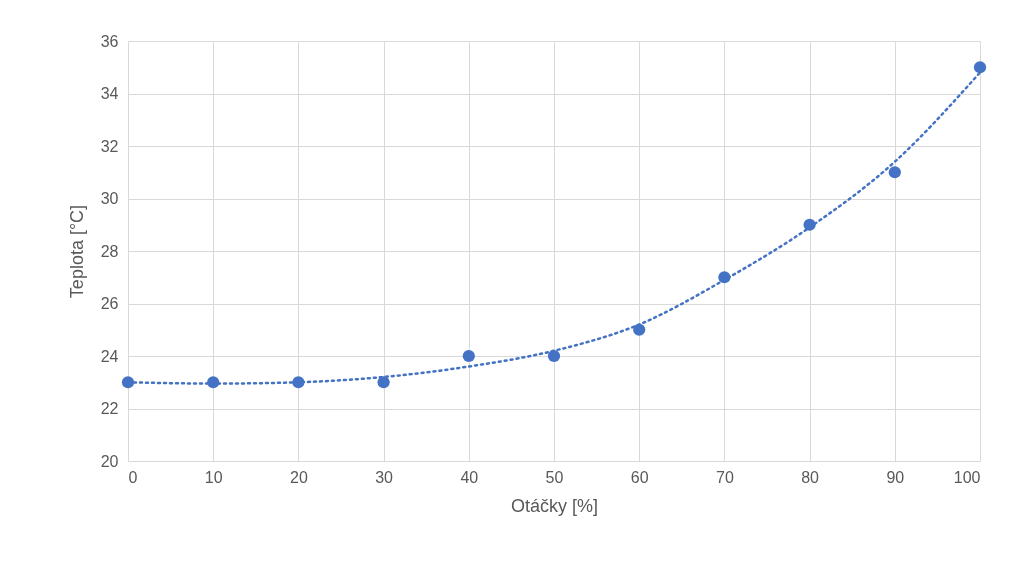  Describe the element at coordinates (109, 146) in the screenshot. I see `y-tick-label: 32` at that location.